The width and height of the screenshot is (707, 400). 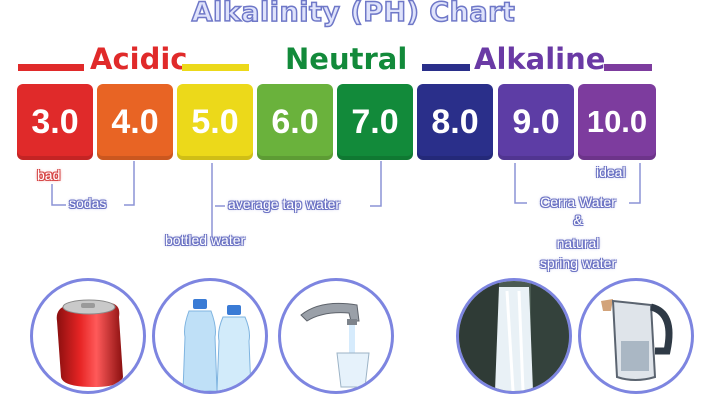 What do you see at coordinates (210, 336) in the screenshot?
I see `water-bottles-image` at bounding box center [210, 336].